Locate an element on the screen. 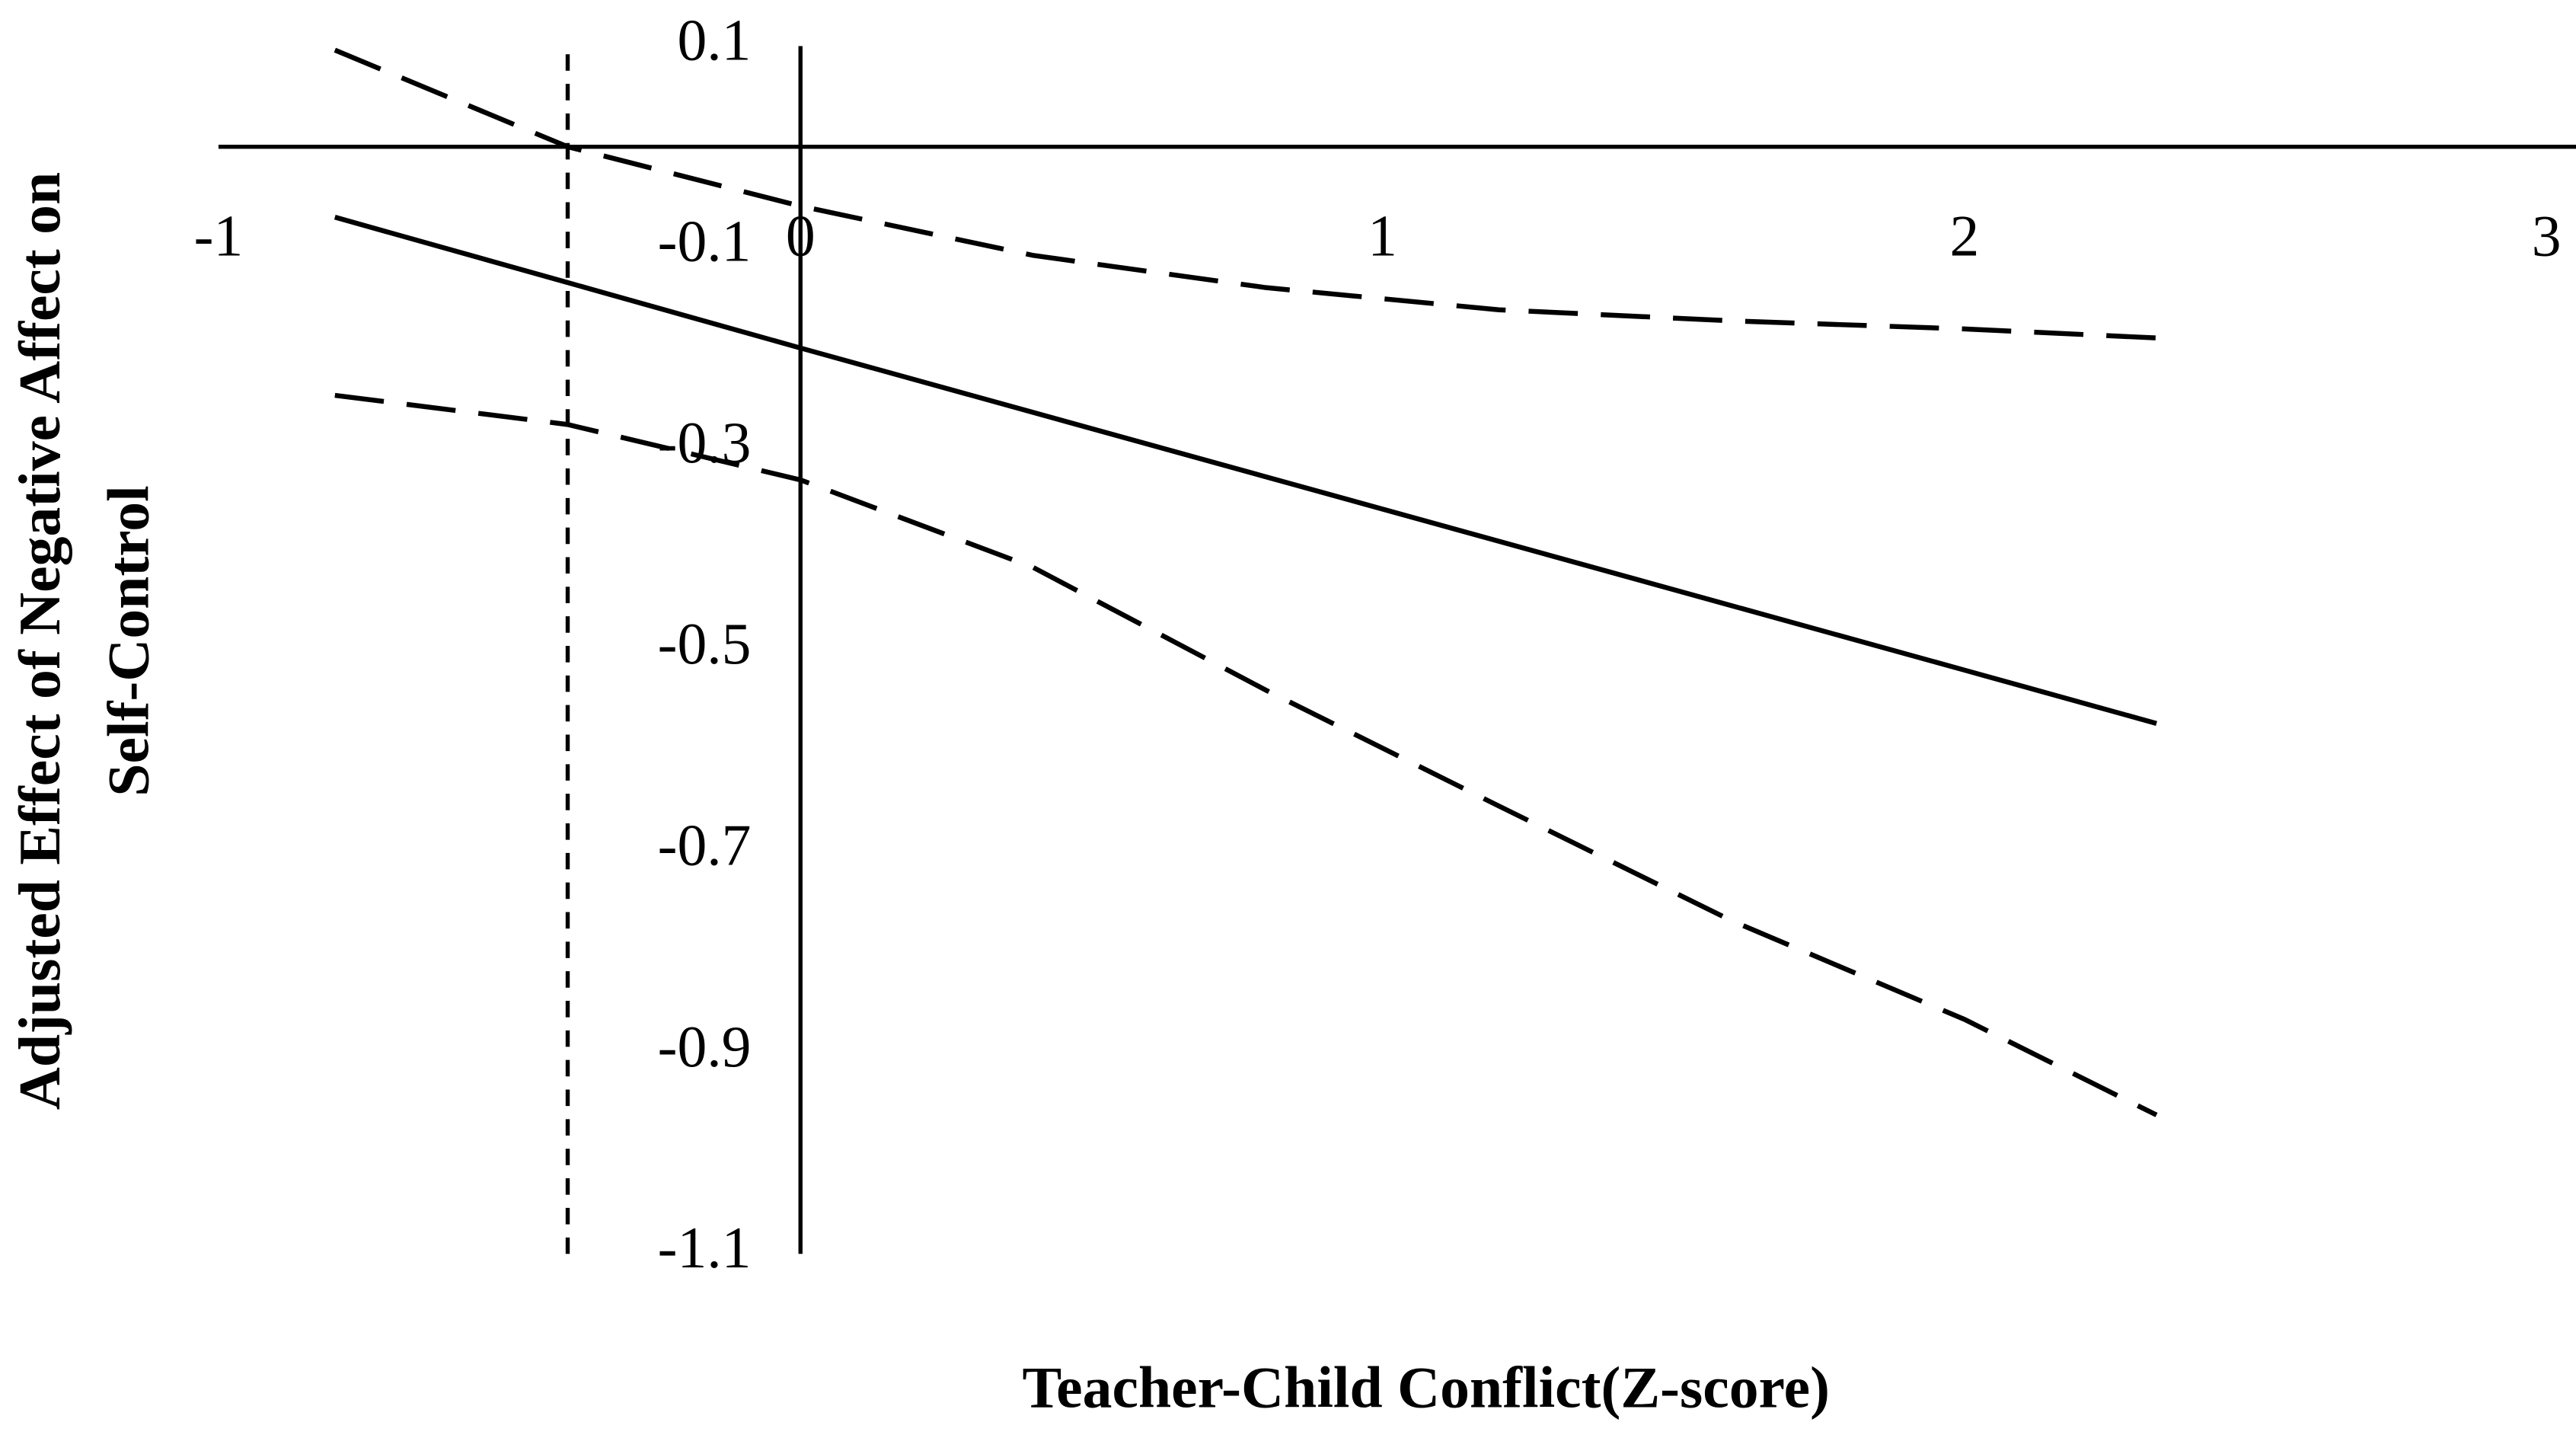 This screenshot has height=1438, width=2576. y-tick-label: -0.5 is located at coordinates (705, 643).